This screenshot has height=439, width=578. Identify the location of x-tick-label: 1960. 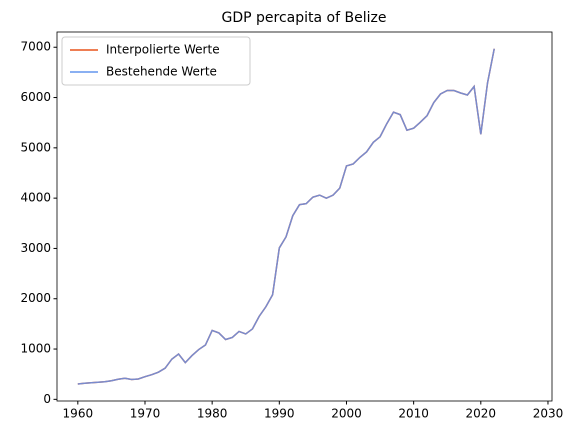
(78, 414).